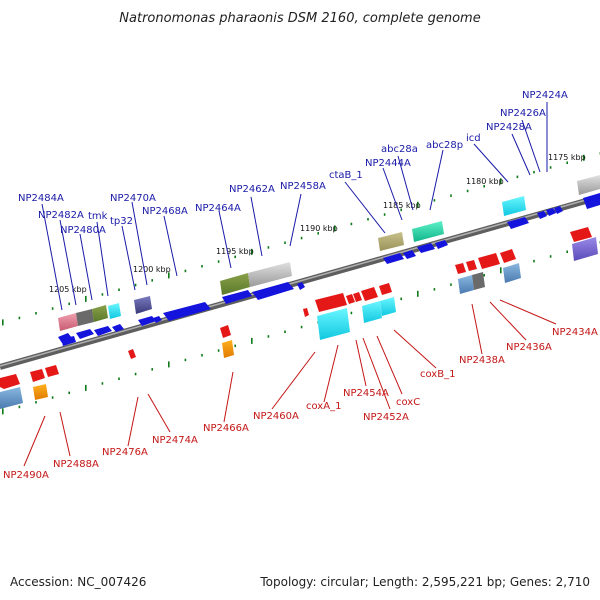 Image resolution: width=600 pixels, height=600 pixels. What do you see at coordinates (437, 374) in the screenshot?
I see `gene-label-coxb1: coxB_1` at bounding box center [437, 374].